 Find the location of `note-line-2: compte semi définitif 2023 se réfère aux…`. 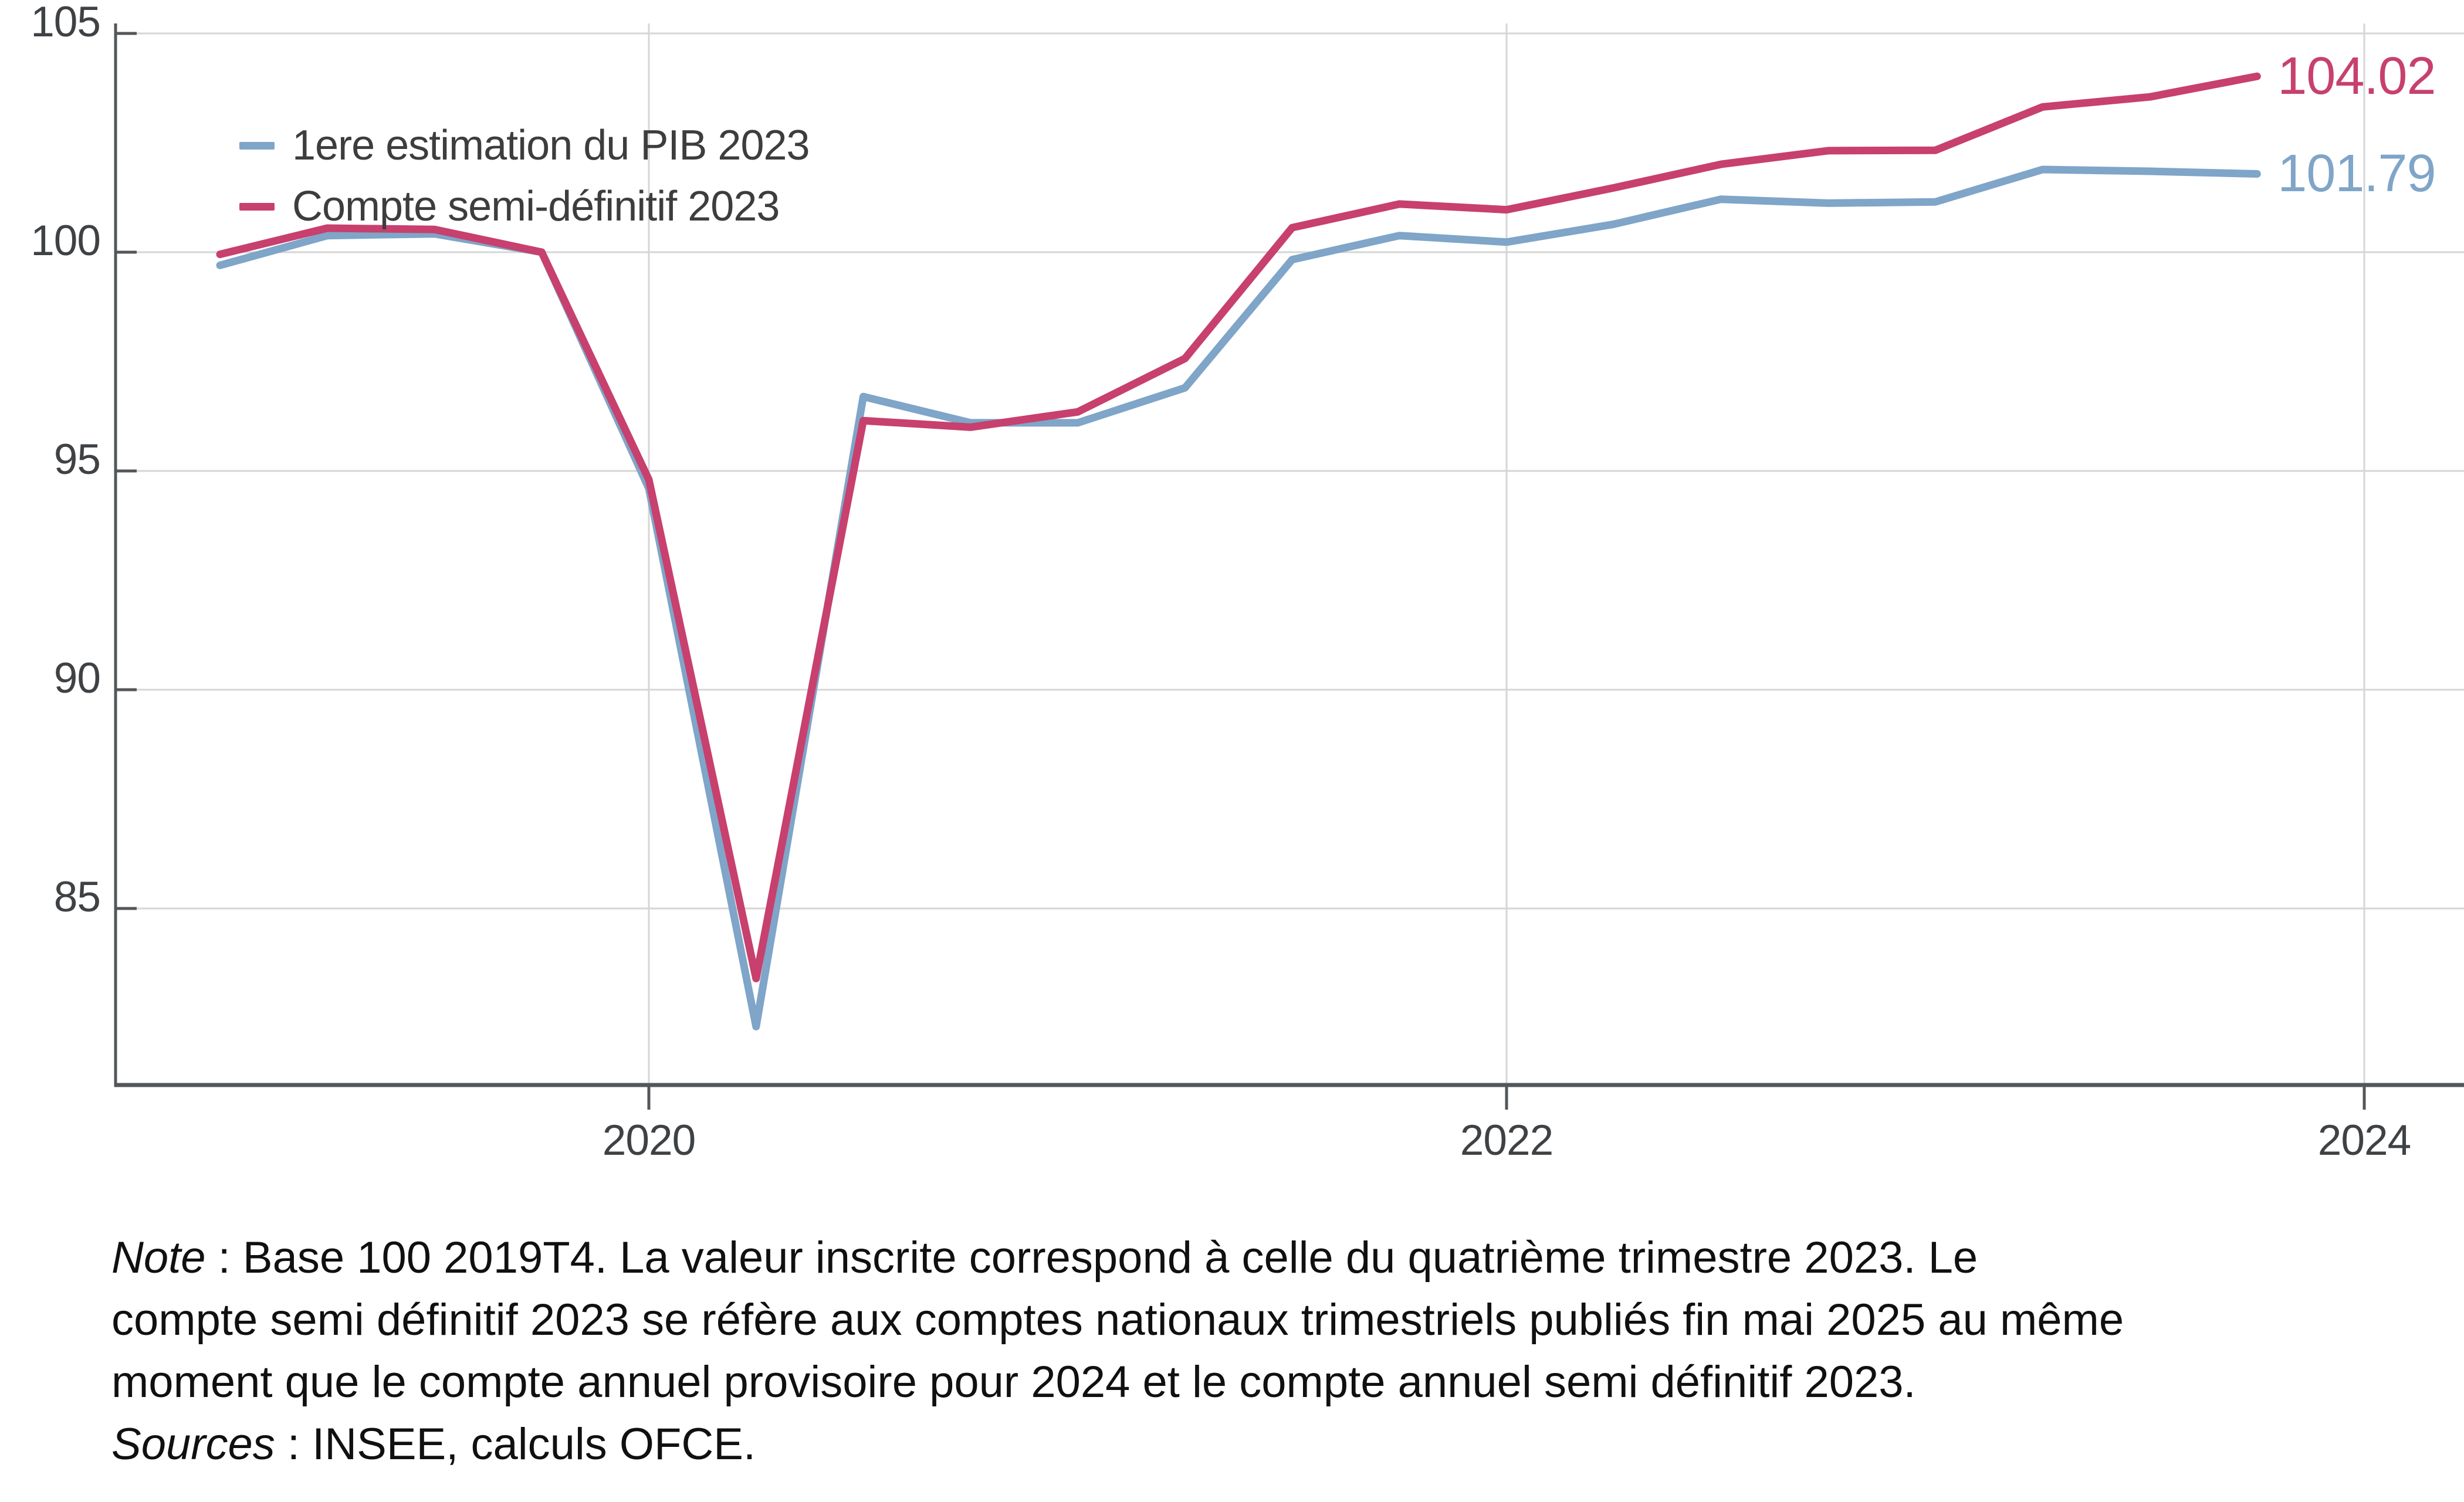

note-line-2: compte semi définitif 2023 se réfère aux… is located at coordinates (1117, 1320).